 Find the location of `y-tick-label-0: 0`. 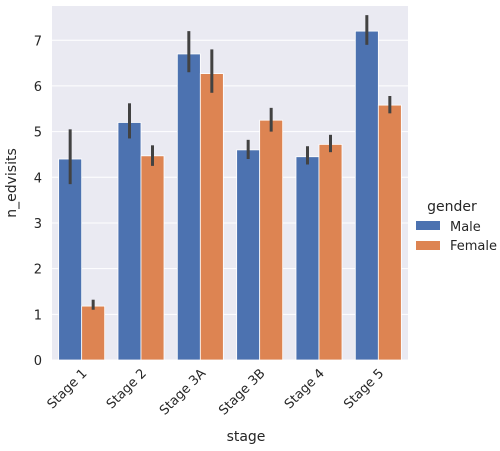

y-tick-label-0: 0 is located at coordinates (38, 361).